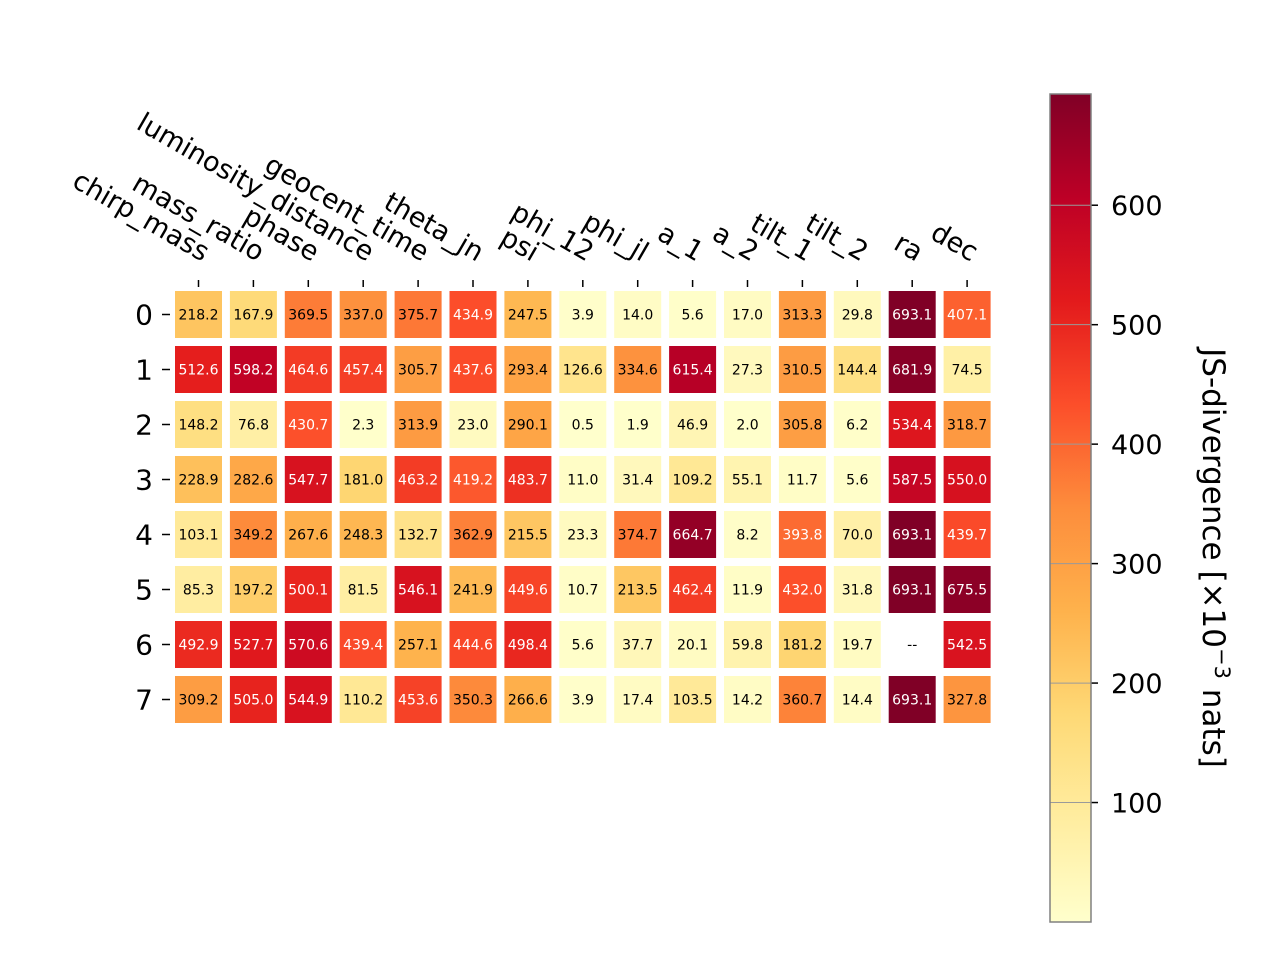  I want to click on heatmap-cell: 419.2, so click(473, 479).